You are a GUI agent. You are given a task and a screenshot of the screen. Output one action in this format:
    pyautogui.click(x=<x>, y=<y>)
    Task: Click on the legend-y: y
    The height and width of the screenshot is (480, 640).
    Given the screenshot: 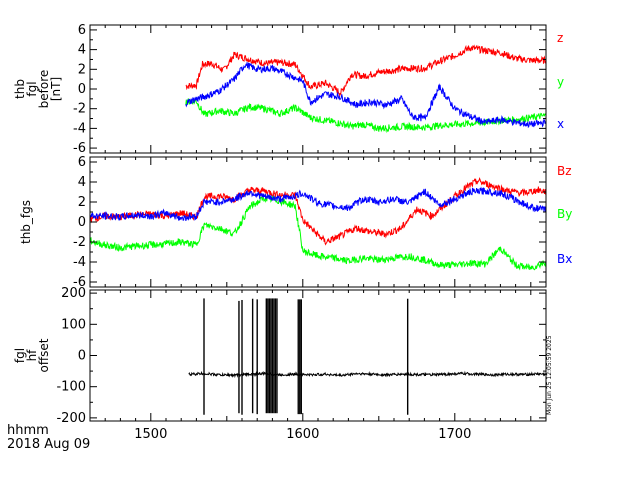 What is the action you would take?
    pyautogui.click(x=560, y=82)
    